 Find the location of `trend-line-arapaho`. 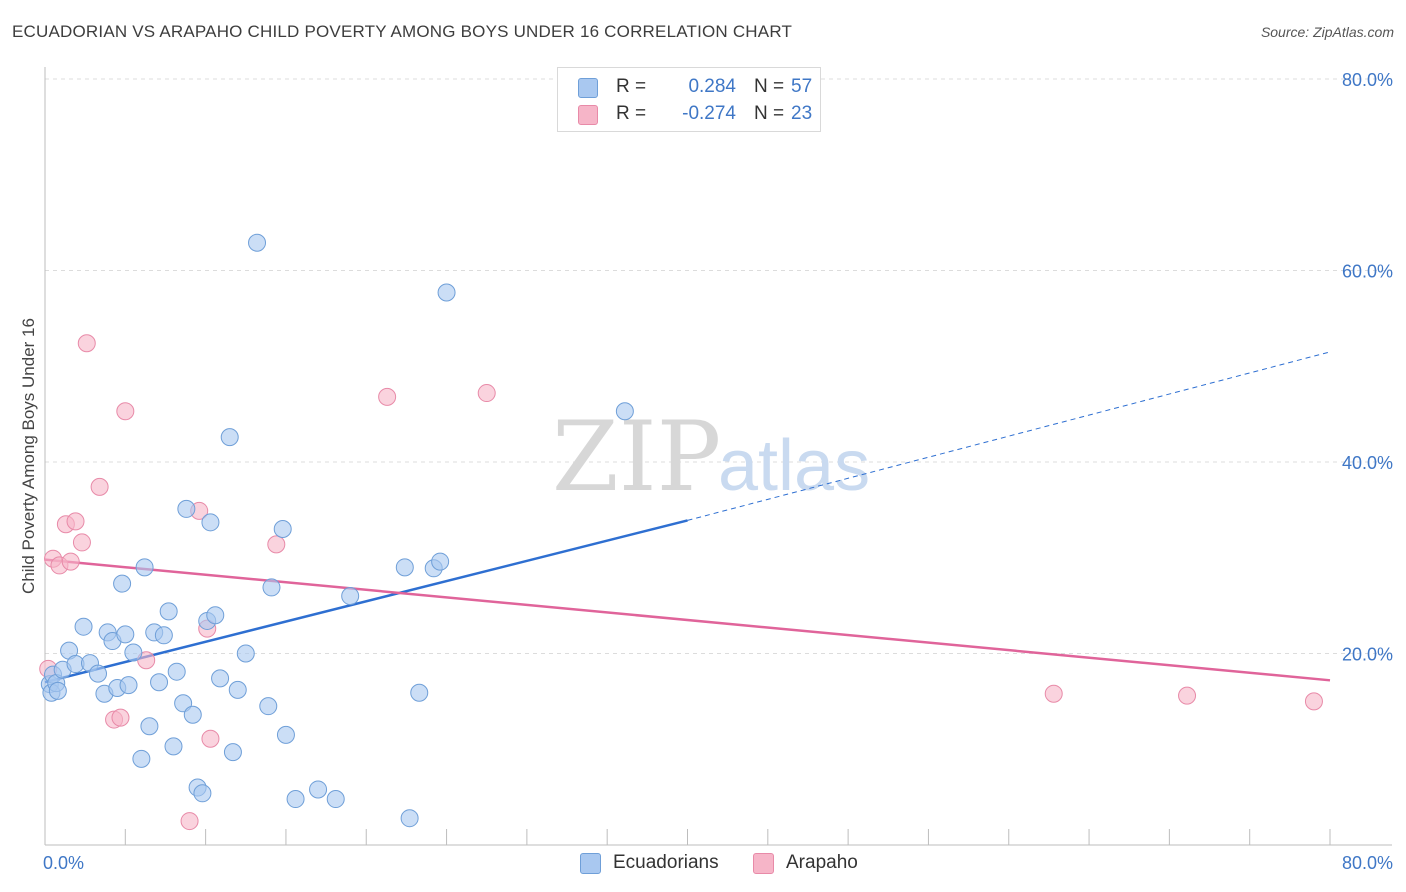

trend-line-arapaho is located at coordinates (687, 620).